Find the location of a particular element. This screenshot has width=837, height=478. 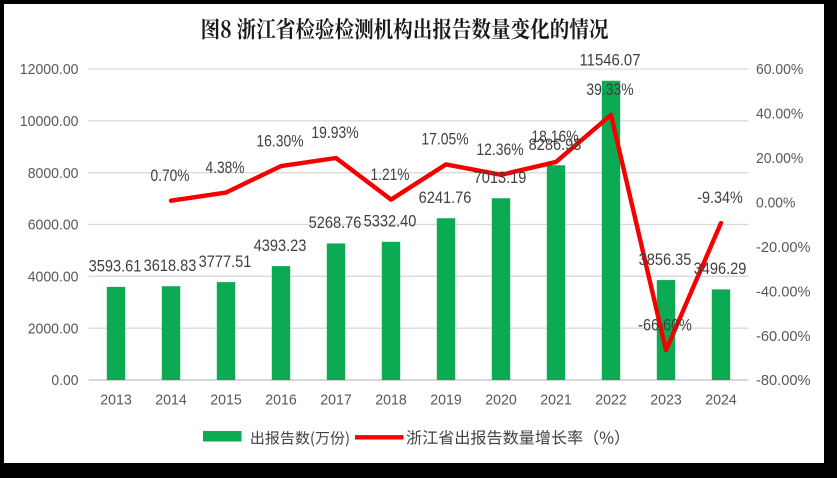

svg-text: 12.36% is located at coordinates (499, 150).